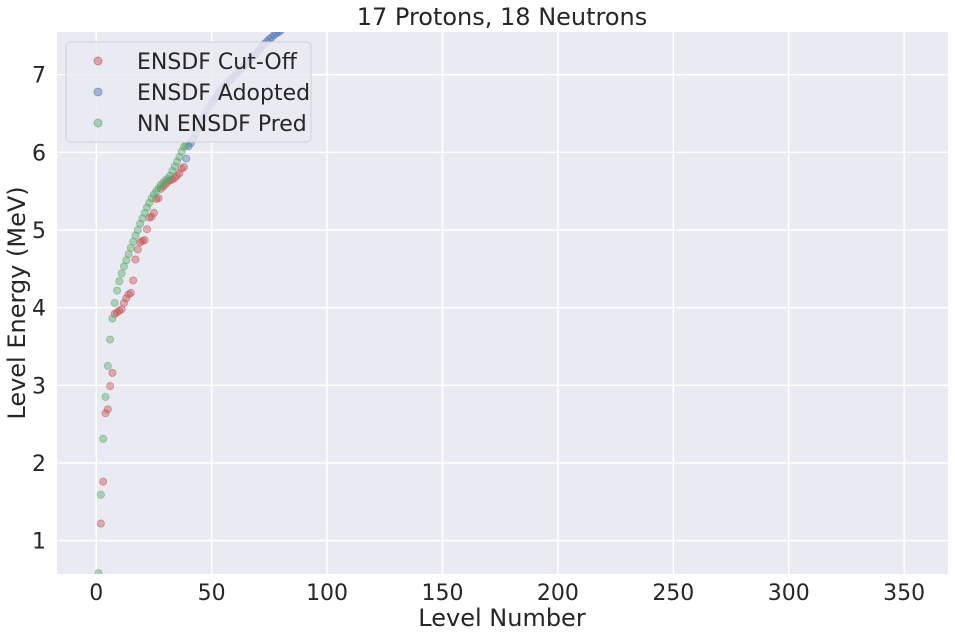  Describe the element at coordinates (502, 17) in the screenshot. I see `chart-title: 17 Protons, 18 Neutrons` at that location.